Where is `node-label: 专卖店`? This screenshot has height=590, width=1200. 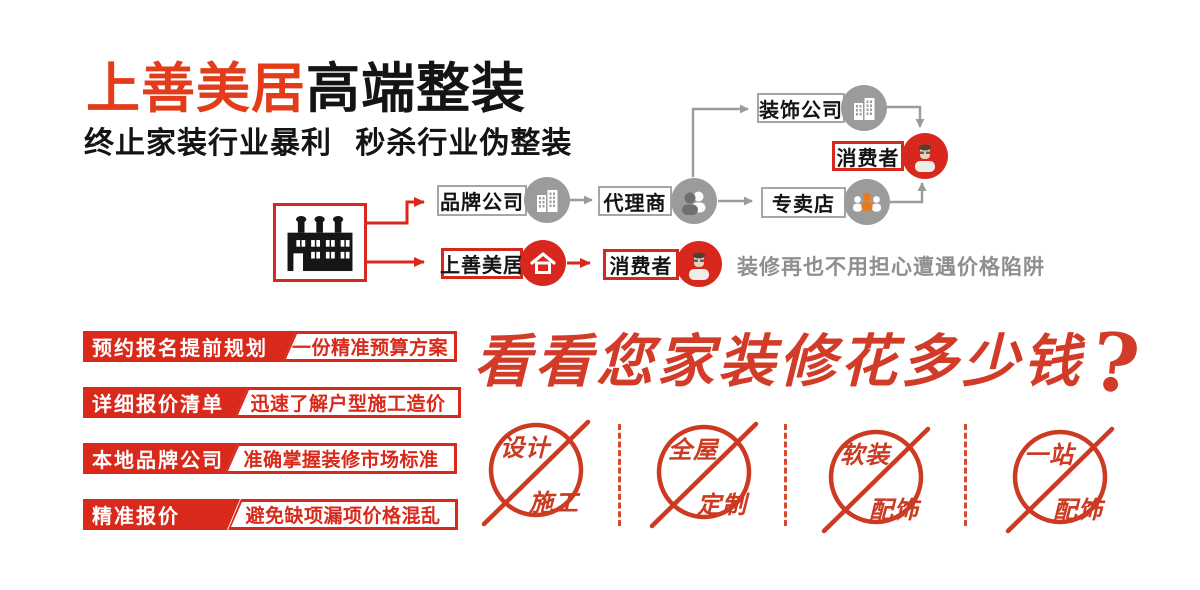 node-label: 专卖店 is located at coordinates (803, 205).